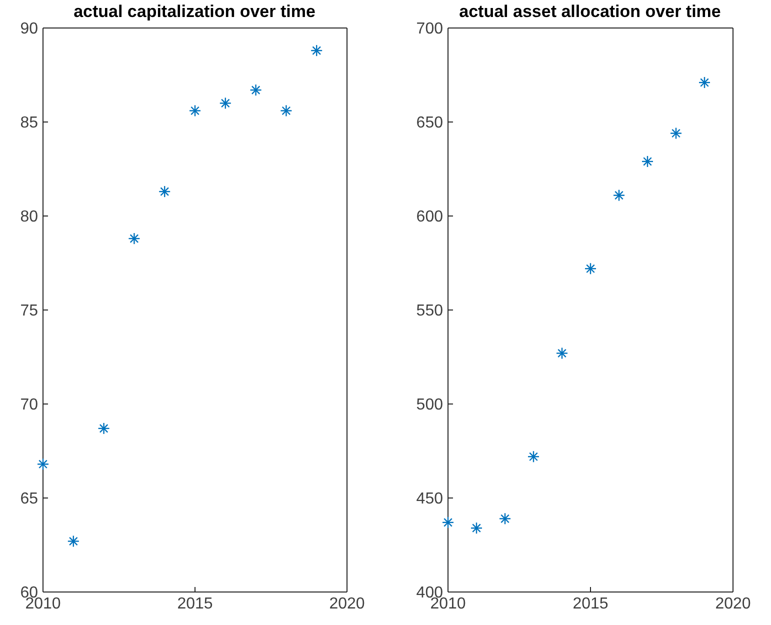 This screenshot has width=771, height=625. I want to click on y-tick-label: 700, so click(430, 29).